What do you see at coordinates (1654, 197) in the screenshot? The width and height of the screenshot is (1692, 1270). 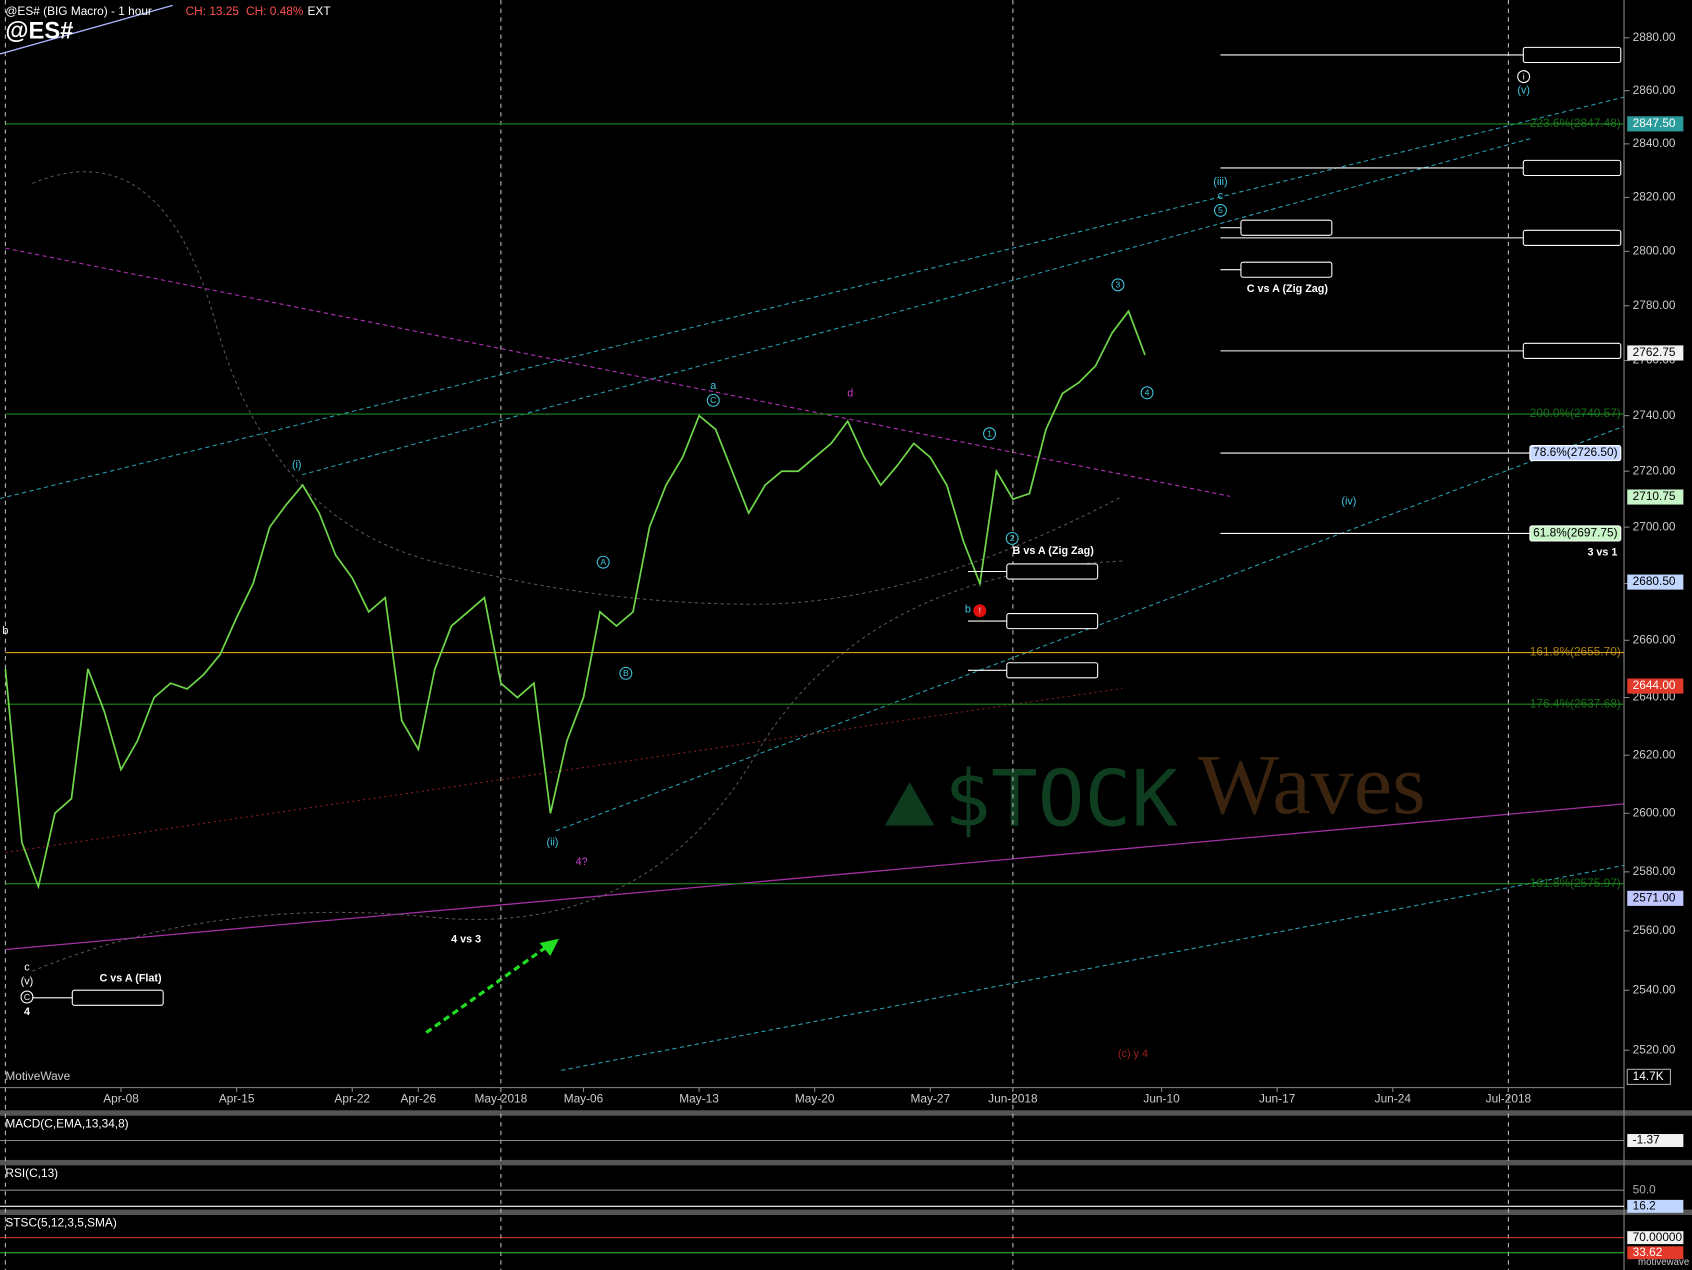 I see `y-tick-label: 2820.00` at bounding box center [1654, 197].